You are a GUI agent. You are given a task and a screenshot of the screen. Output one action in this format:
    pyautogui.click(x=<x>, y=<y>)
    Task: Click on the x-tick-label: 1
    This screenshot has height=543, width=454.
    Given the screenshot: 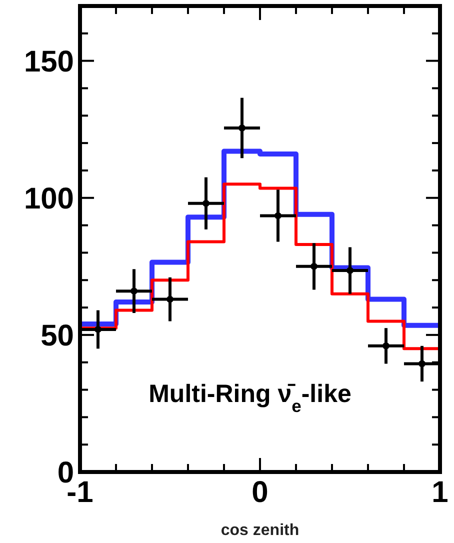 What is the action you would take?
    pyautogui.click(x=440, y=492)
    